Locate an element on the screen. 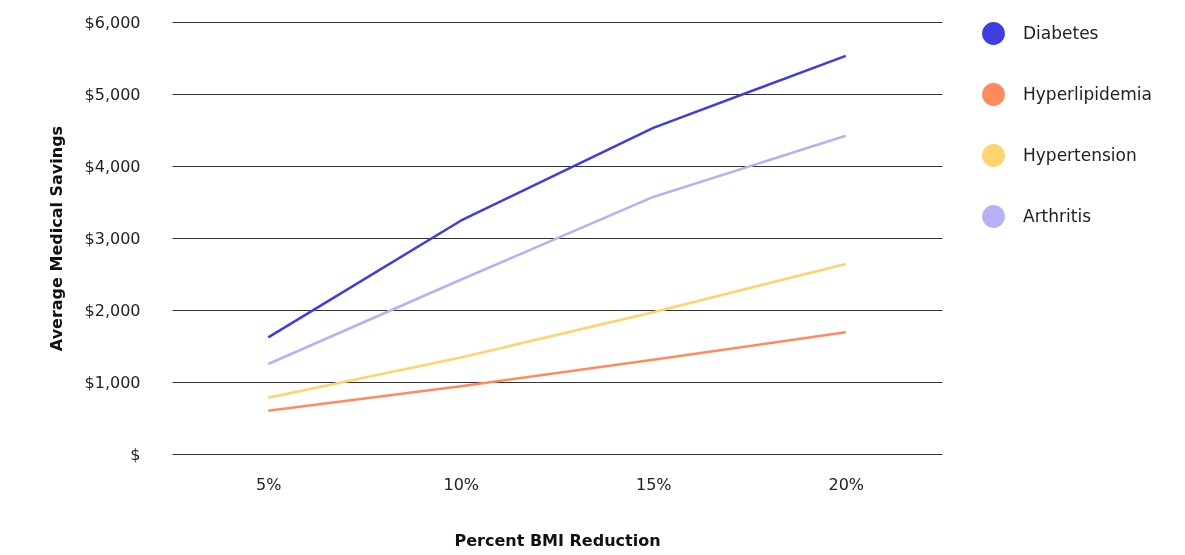  legend-label: Hypertension is located at coordinates (1080, 154).